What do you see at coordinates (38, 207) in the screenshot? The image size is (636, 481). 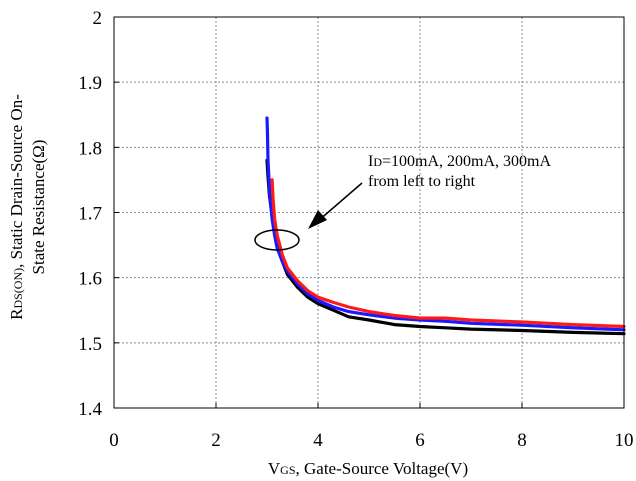 I see `y-axis-label-line2: State Resistance(Ω)` at bounding box center [38, 207].